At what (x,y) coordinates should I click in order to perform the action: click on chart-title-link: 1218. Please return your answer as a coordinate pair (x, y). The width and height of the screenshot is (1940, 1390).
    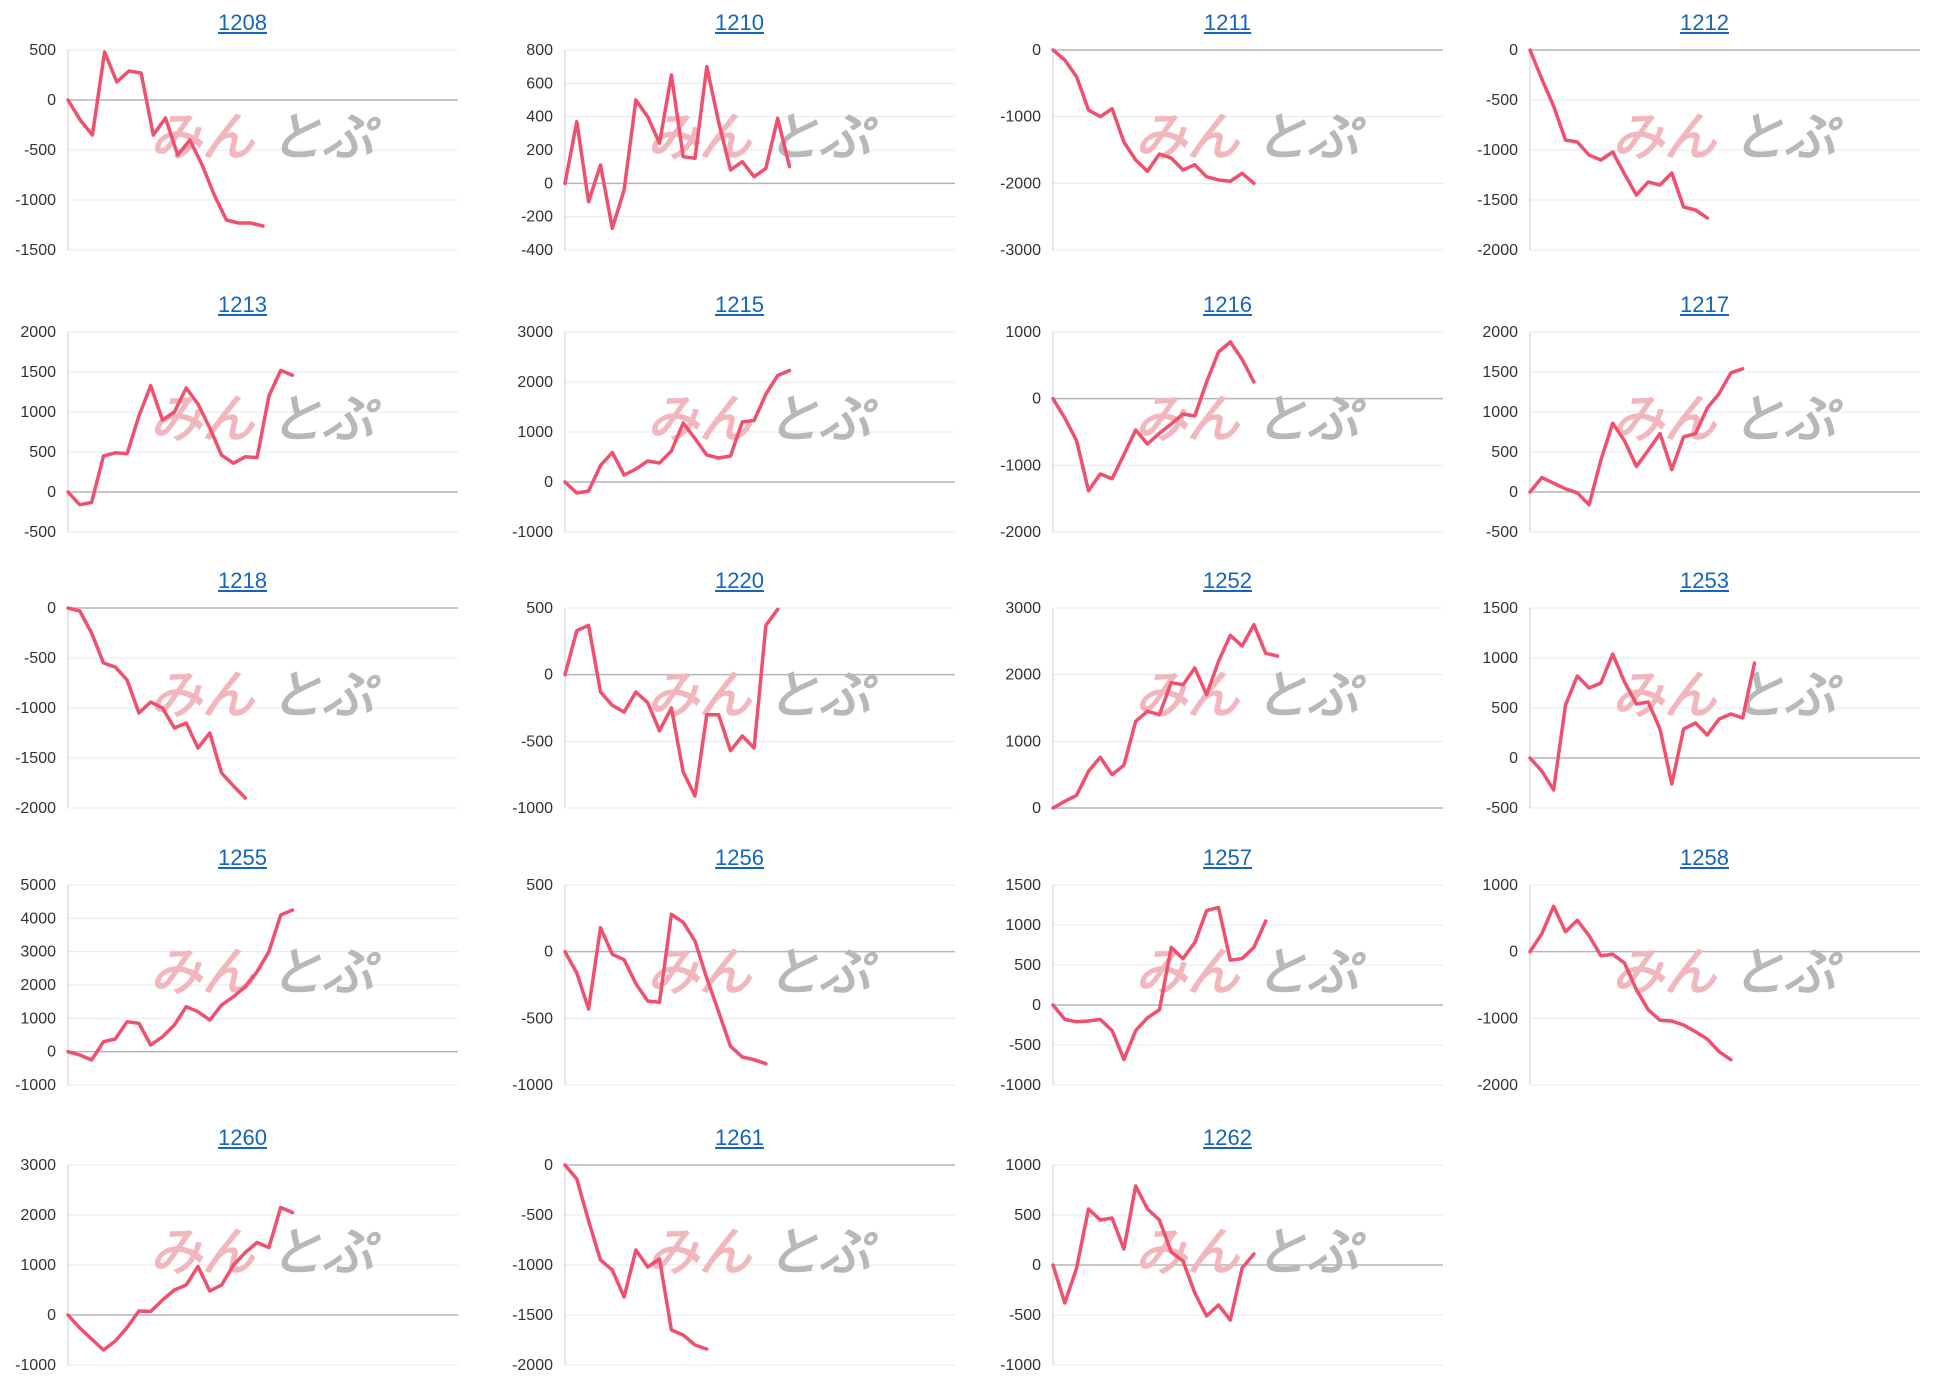
    Looking at the image, I should click on (242, 580).